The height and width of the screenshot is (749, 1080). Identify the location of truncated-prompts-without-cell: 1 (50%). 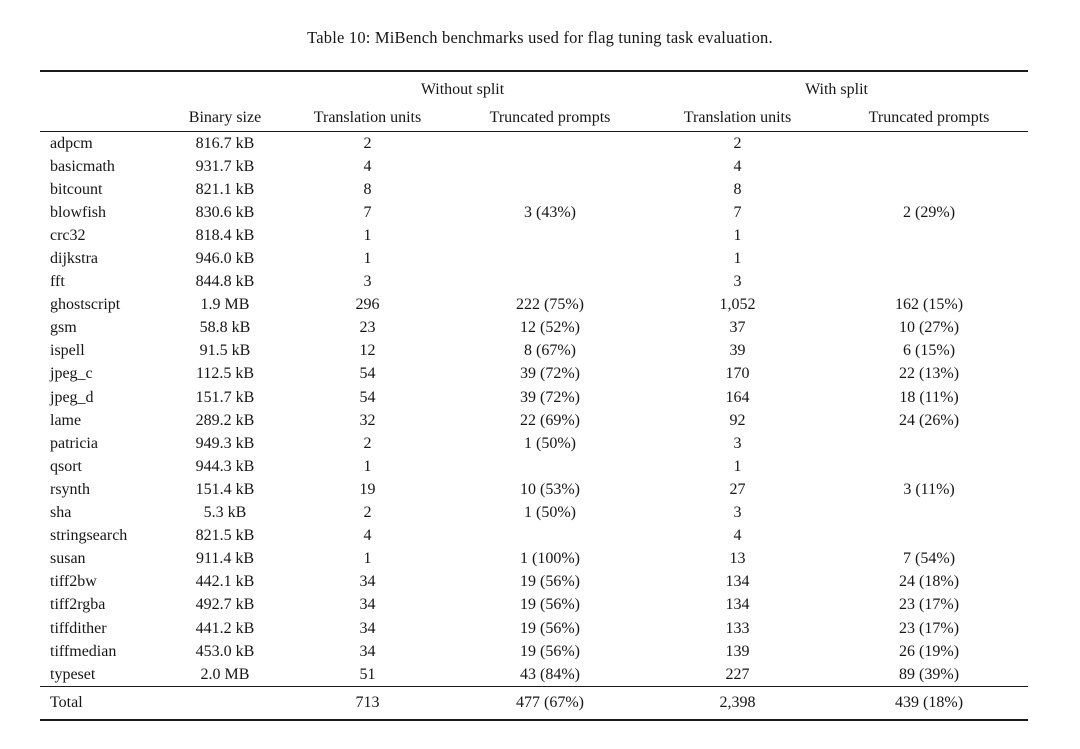
(550, 443).